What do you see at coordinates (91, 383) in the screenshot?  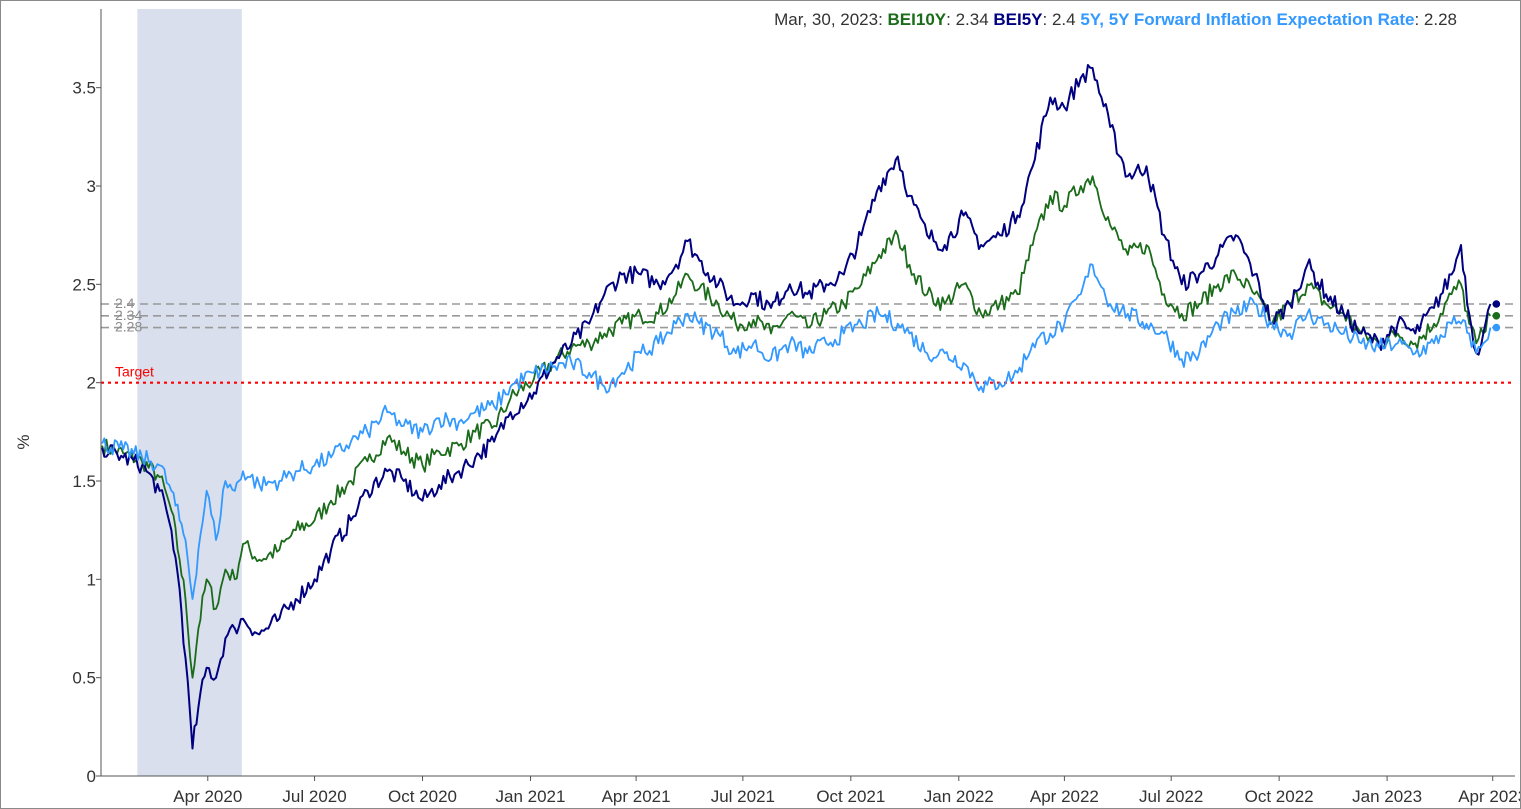 I see `y-tick-label: 2` at bounding box center [91, 383].